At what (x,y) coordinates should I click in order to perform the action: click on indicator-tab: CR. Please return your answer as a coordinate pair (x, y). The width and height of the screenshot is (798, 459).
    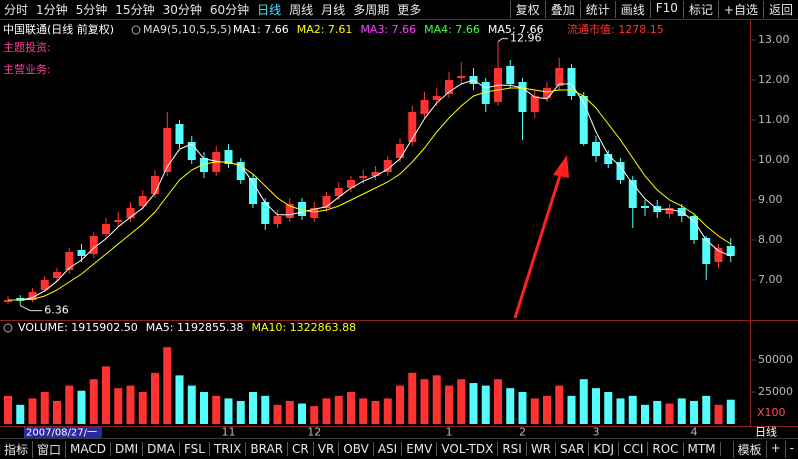
    Looking at the image, I should click on (301, 449).